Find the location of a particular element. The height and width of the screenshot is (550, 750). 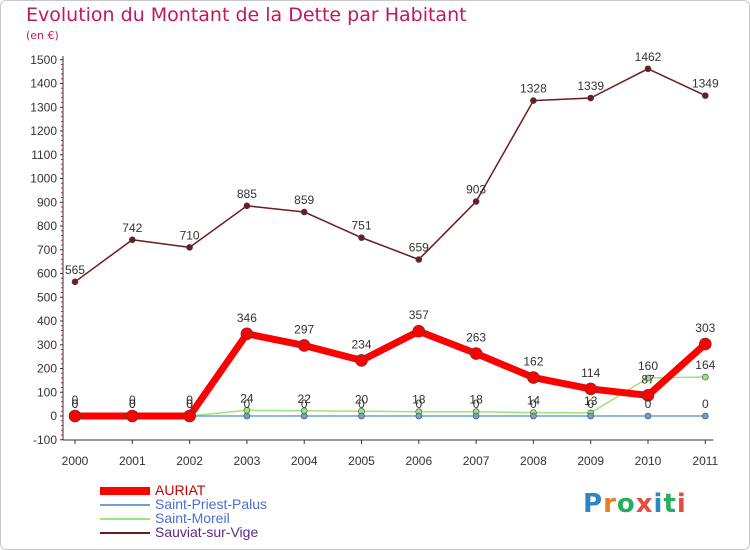

x-tick-label: 2009 is located at coordinates (590, 461).